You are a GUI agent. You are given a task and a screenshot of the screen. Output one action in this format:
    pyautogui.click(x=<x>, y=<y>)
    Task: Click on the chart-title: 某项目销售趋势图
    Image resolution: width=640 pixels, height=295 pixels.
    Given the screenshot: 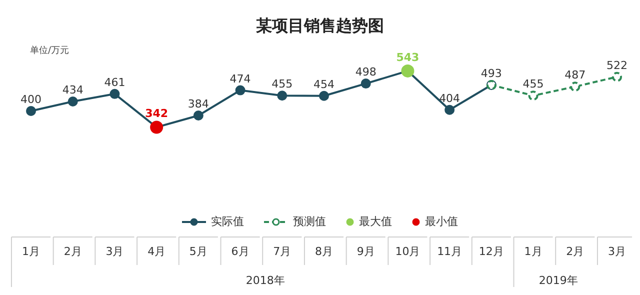 What is the action you would take?
    pyautogui.click(x=320, y=26)
    